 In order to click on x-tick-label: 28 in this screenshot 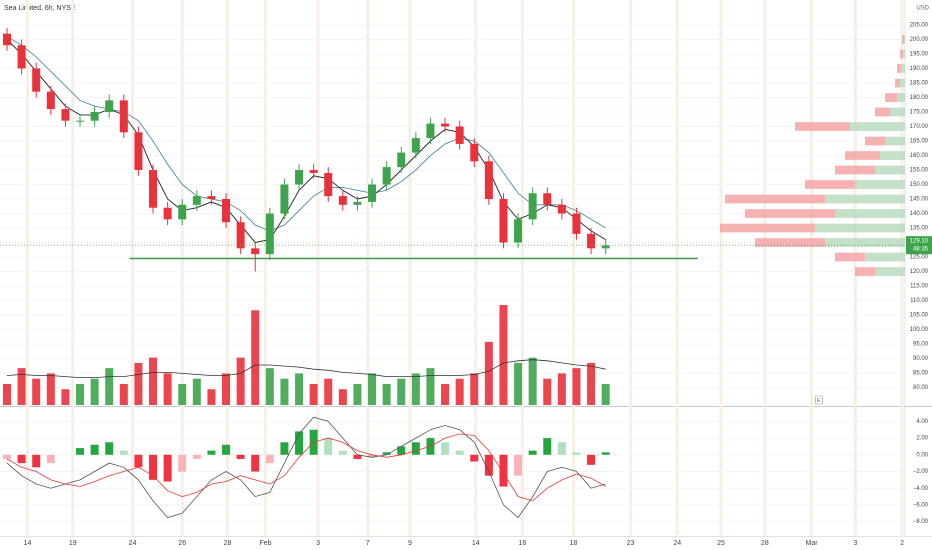, I will do `click(765, 543)`.